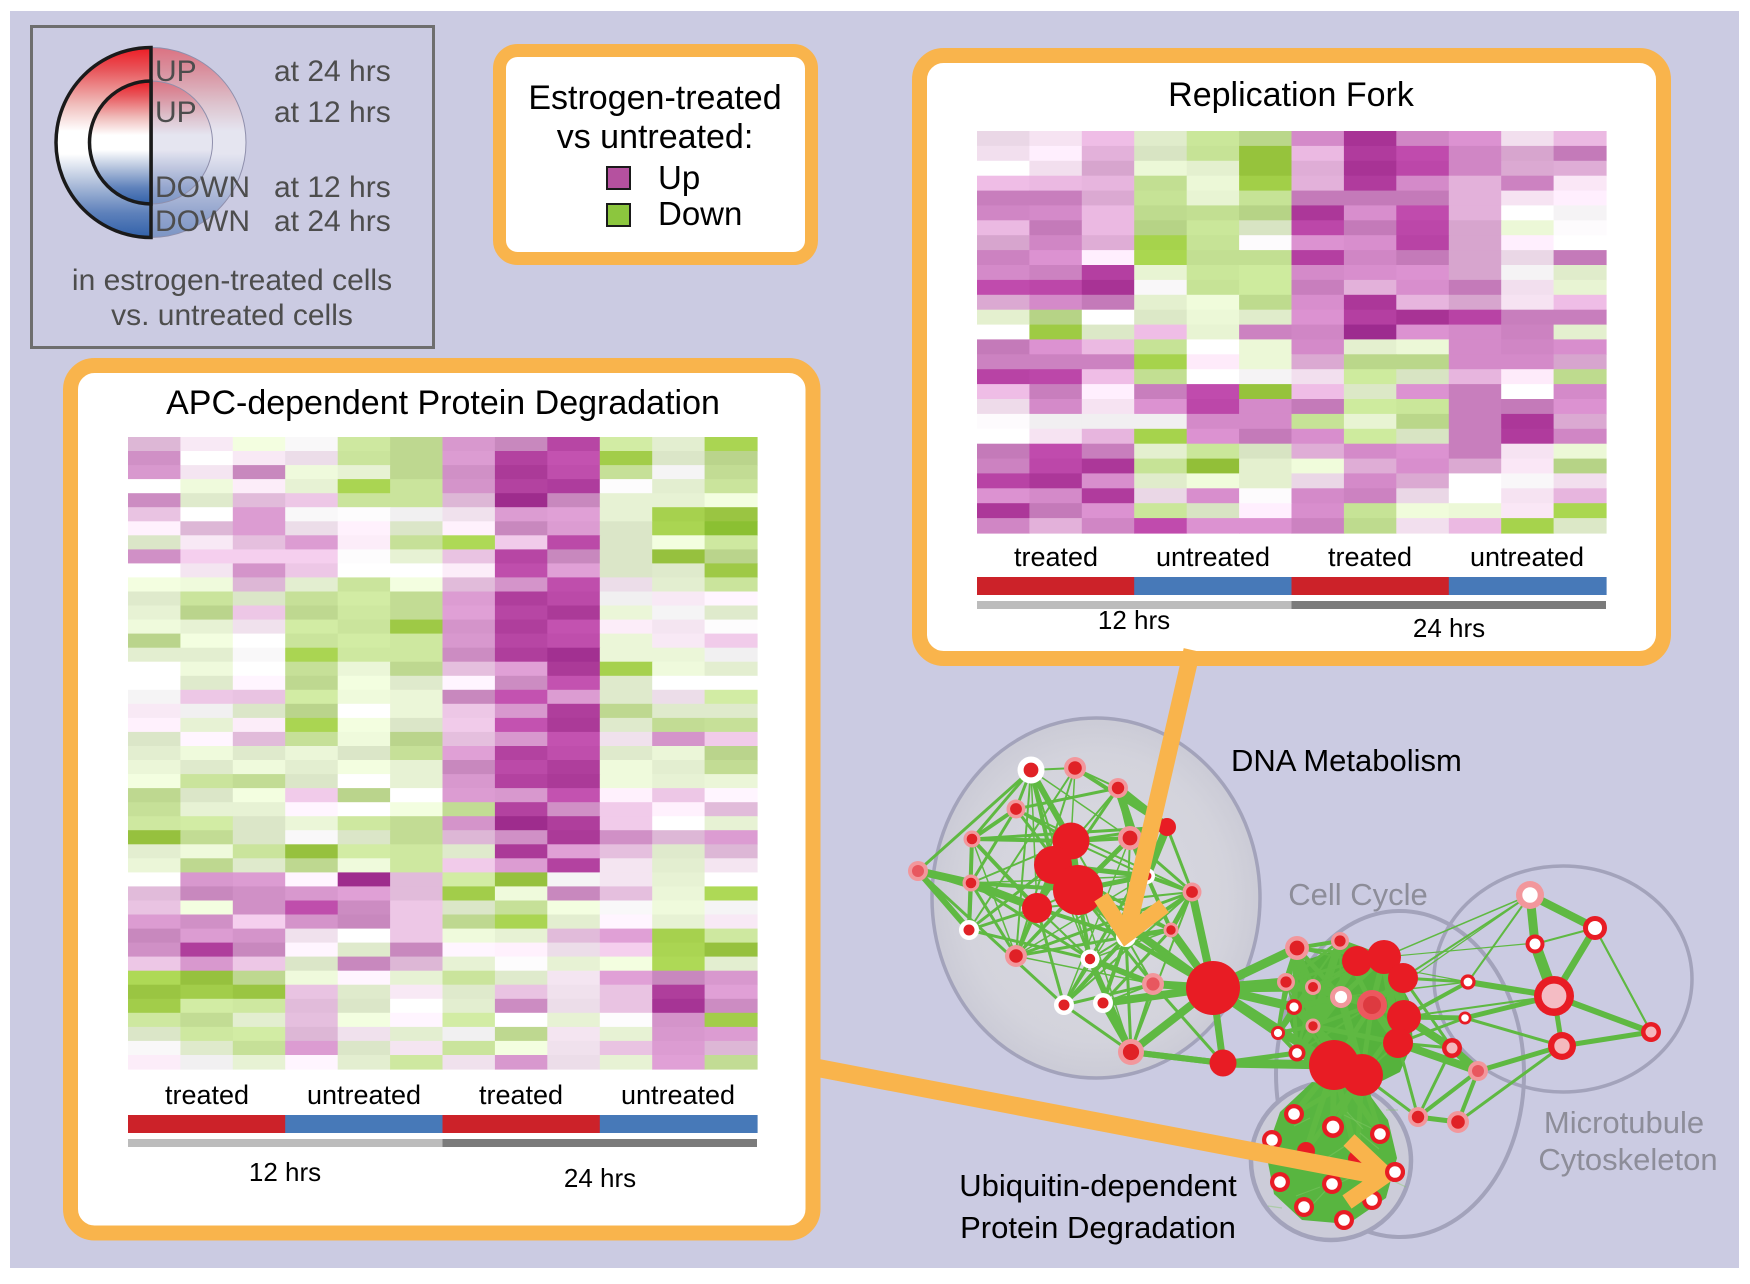  Describe the element at coordinates (1098, 1227) in the screenshot. I see `svg-text: Protein Degradation` at that location.